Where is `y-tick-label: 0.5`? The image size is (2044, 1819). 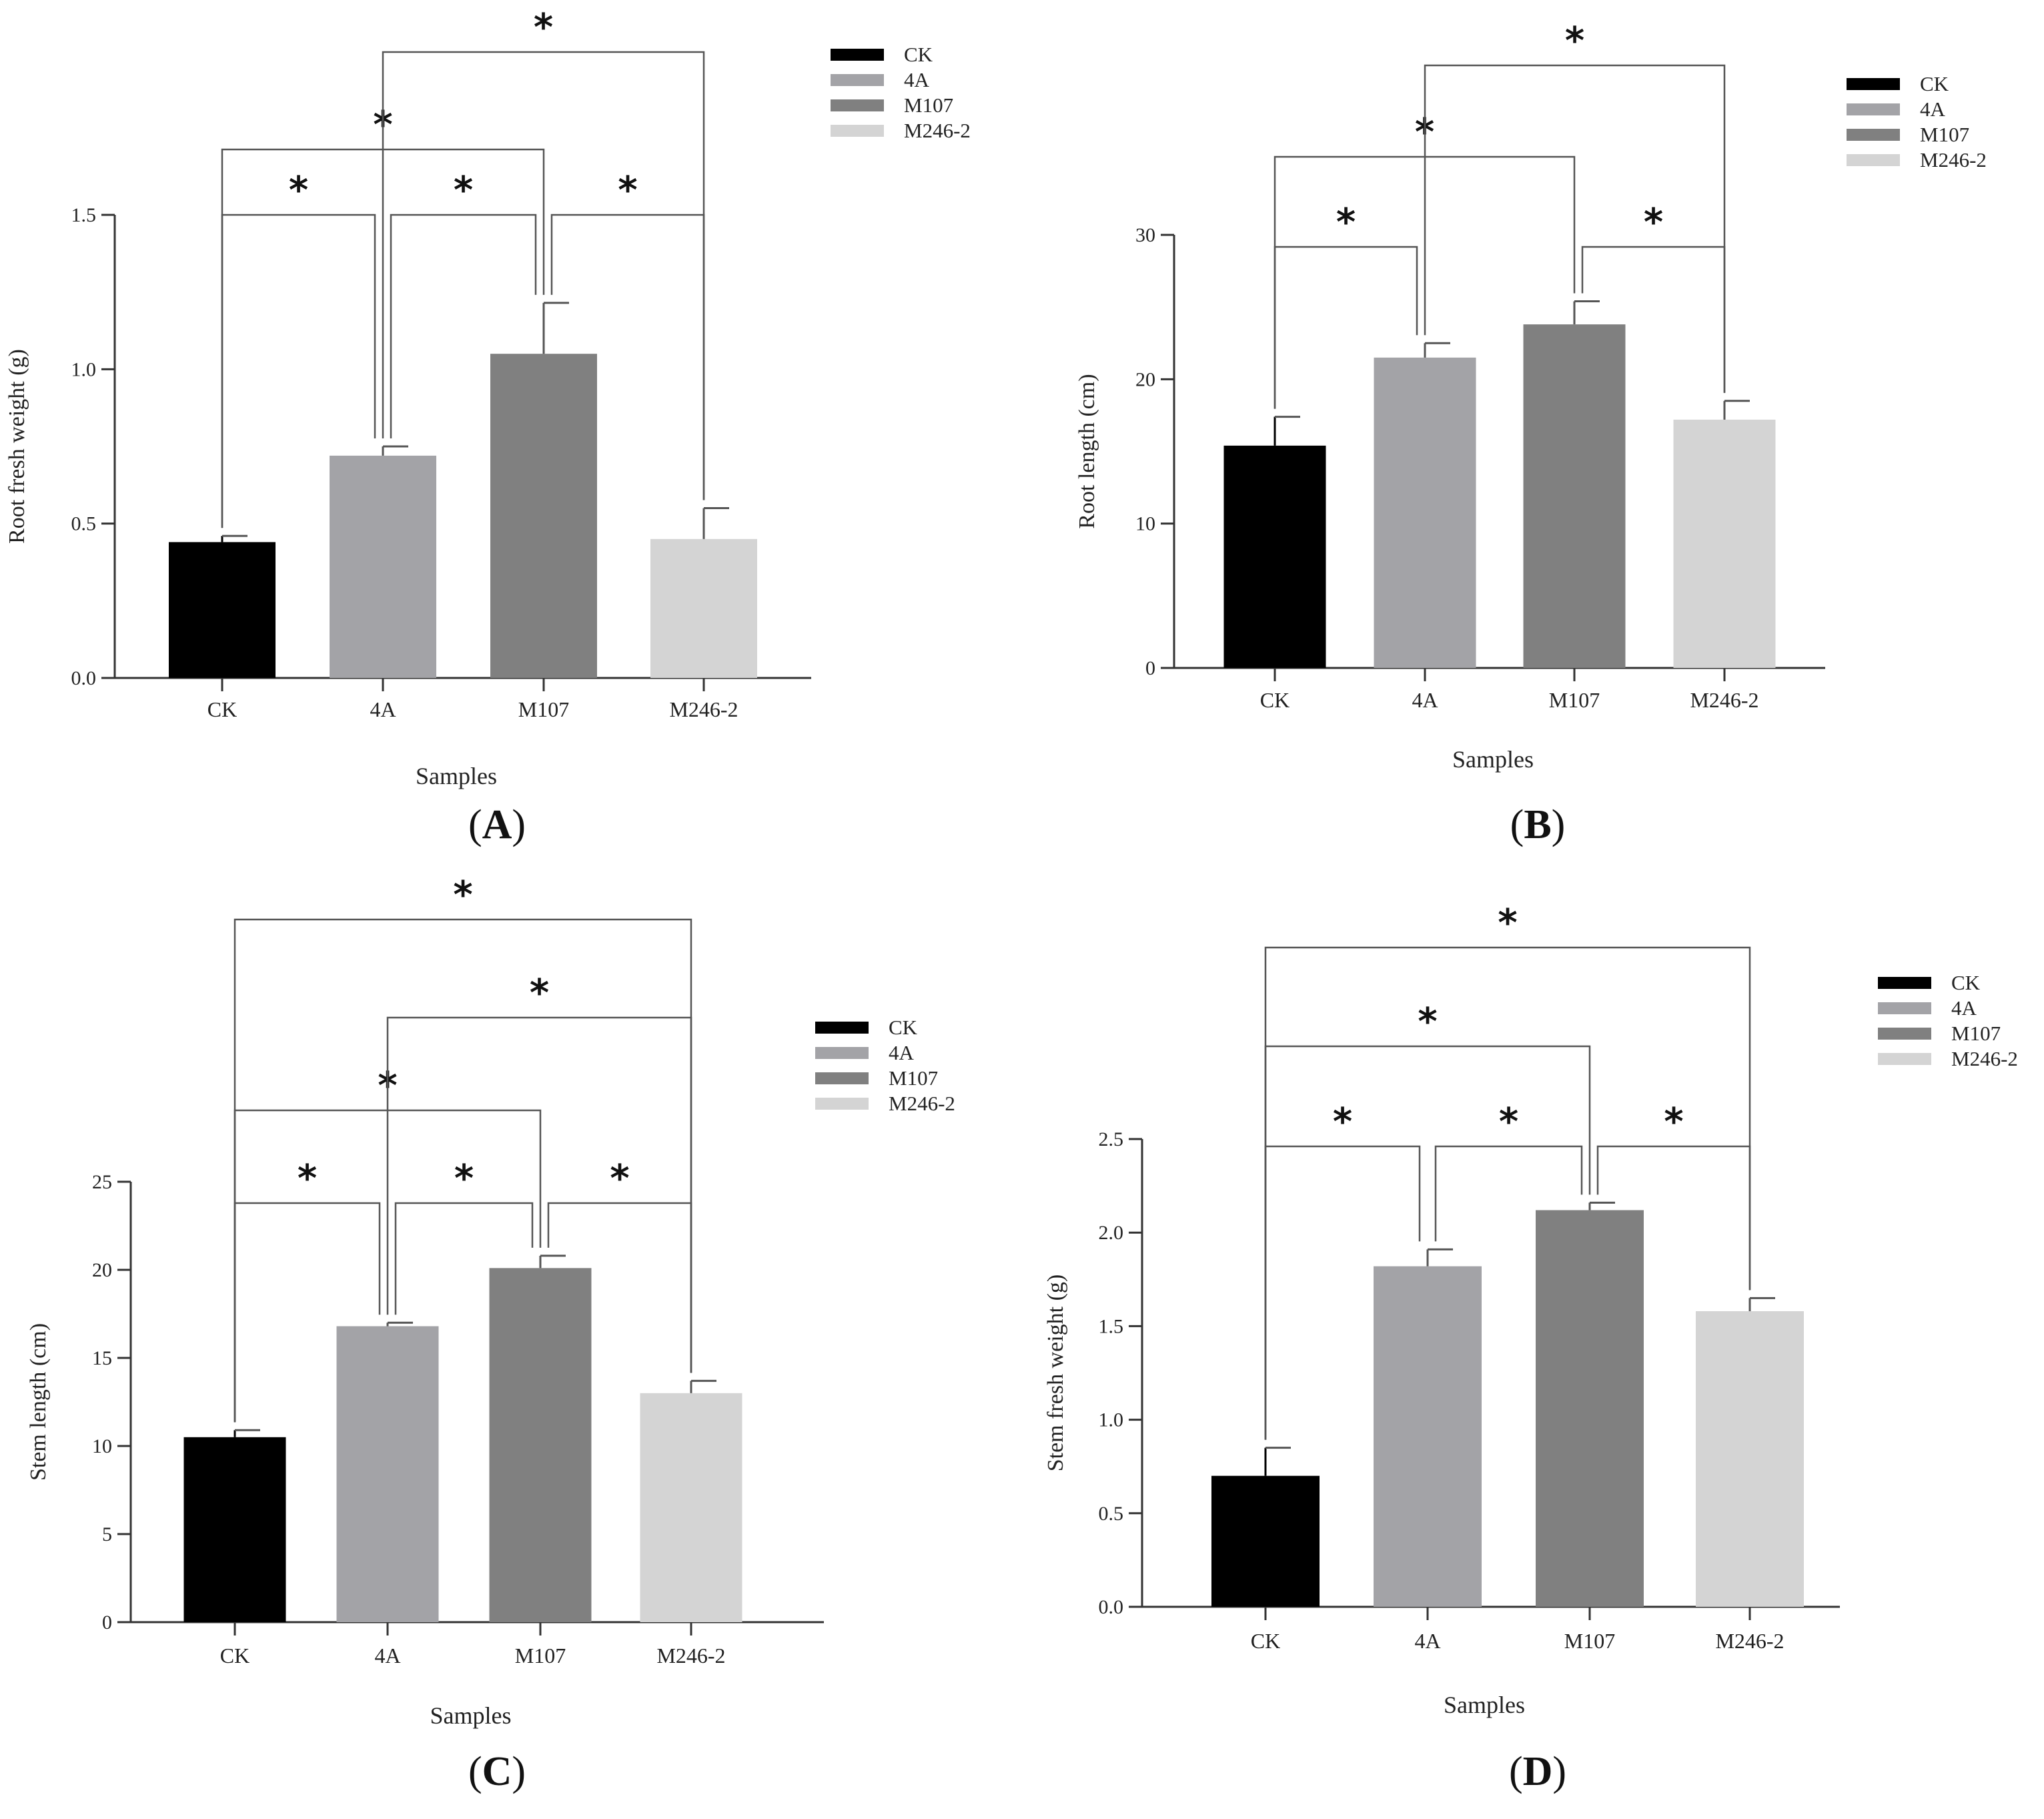 y-tick-label: 0.5 is located at coordinates (84, 524).